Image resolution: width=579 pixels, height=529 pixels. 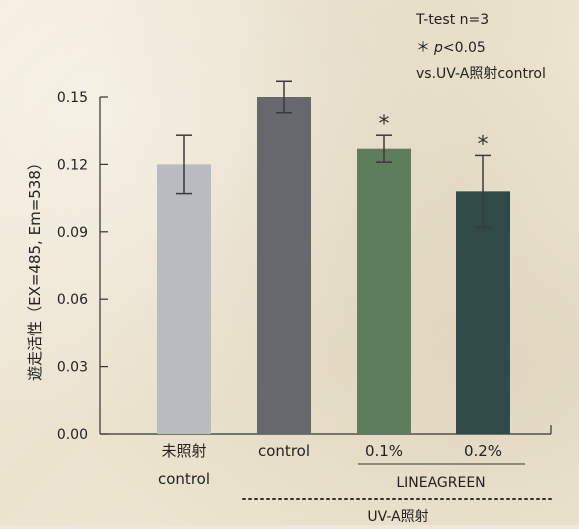 What do you see at coordinates (481, 74) in the screenshot?
I see `stat-note-line3: vs.UV-A照射control` at bounding box center [481, 74].